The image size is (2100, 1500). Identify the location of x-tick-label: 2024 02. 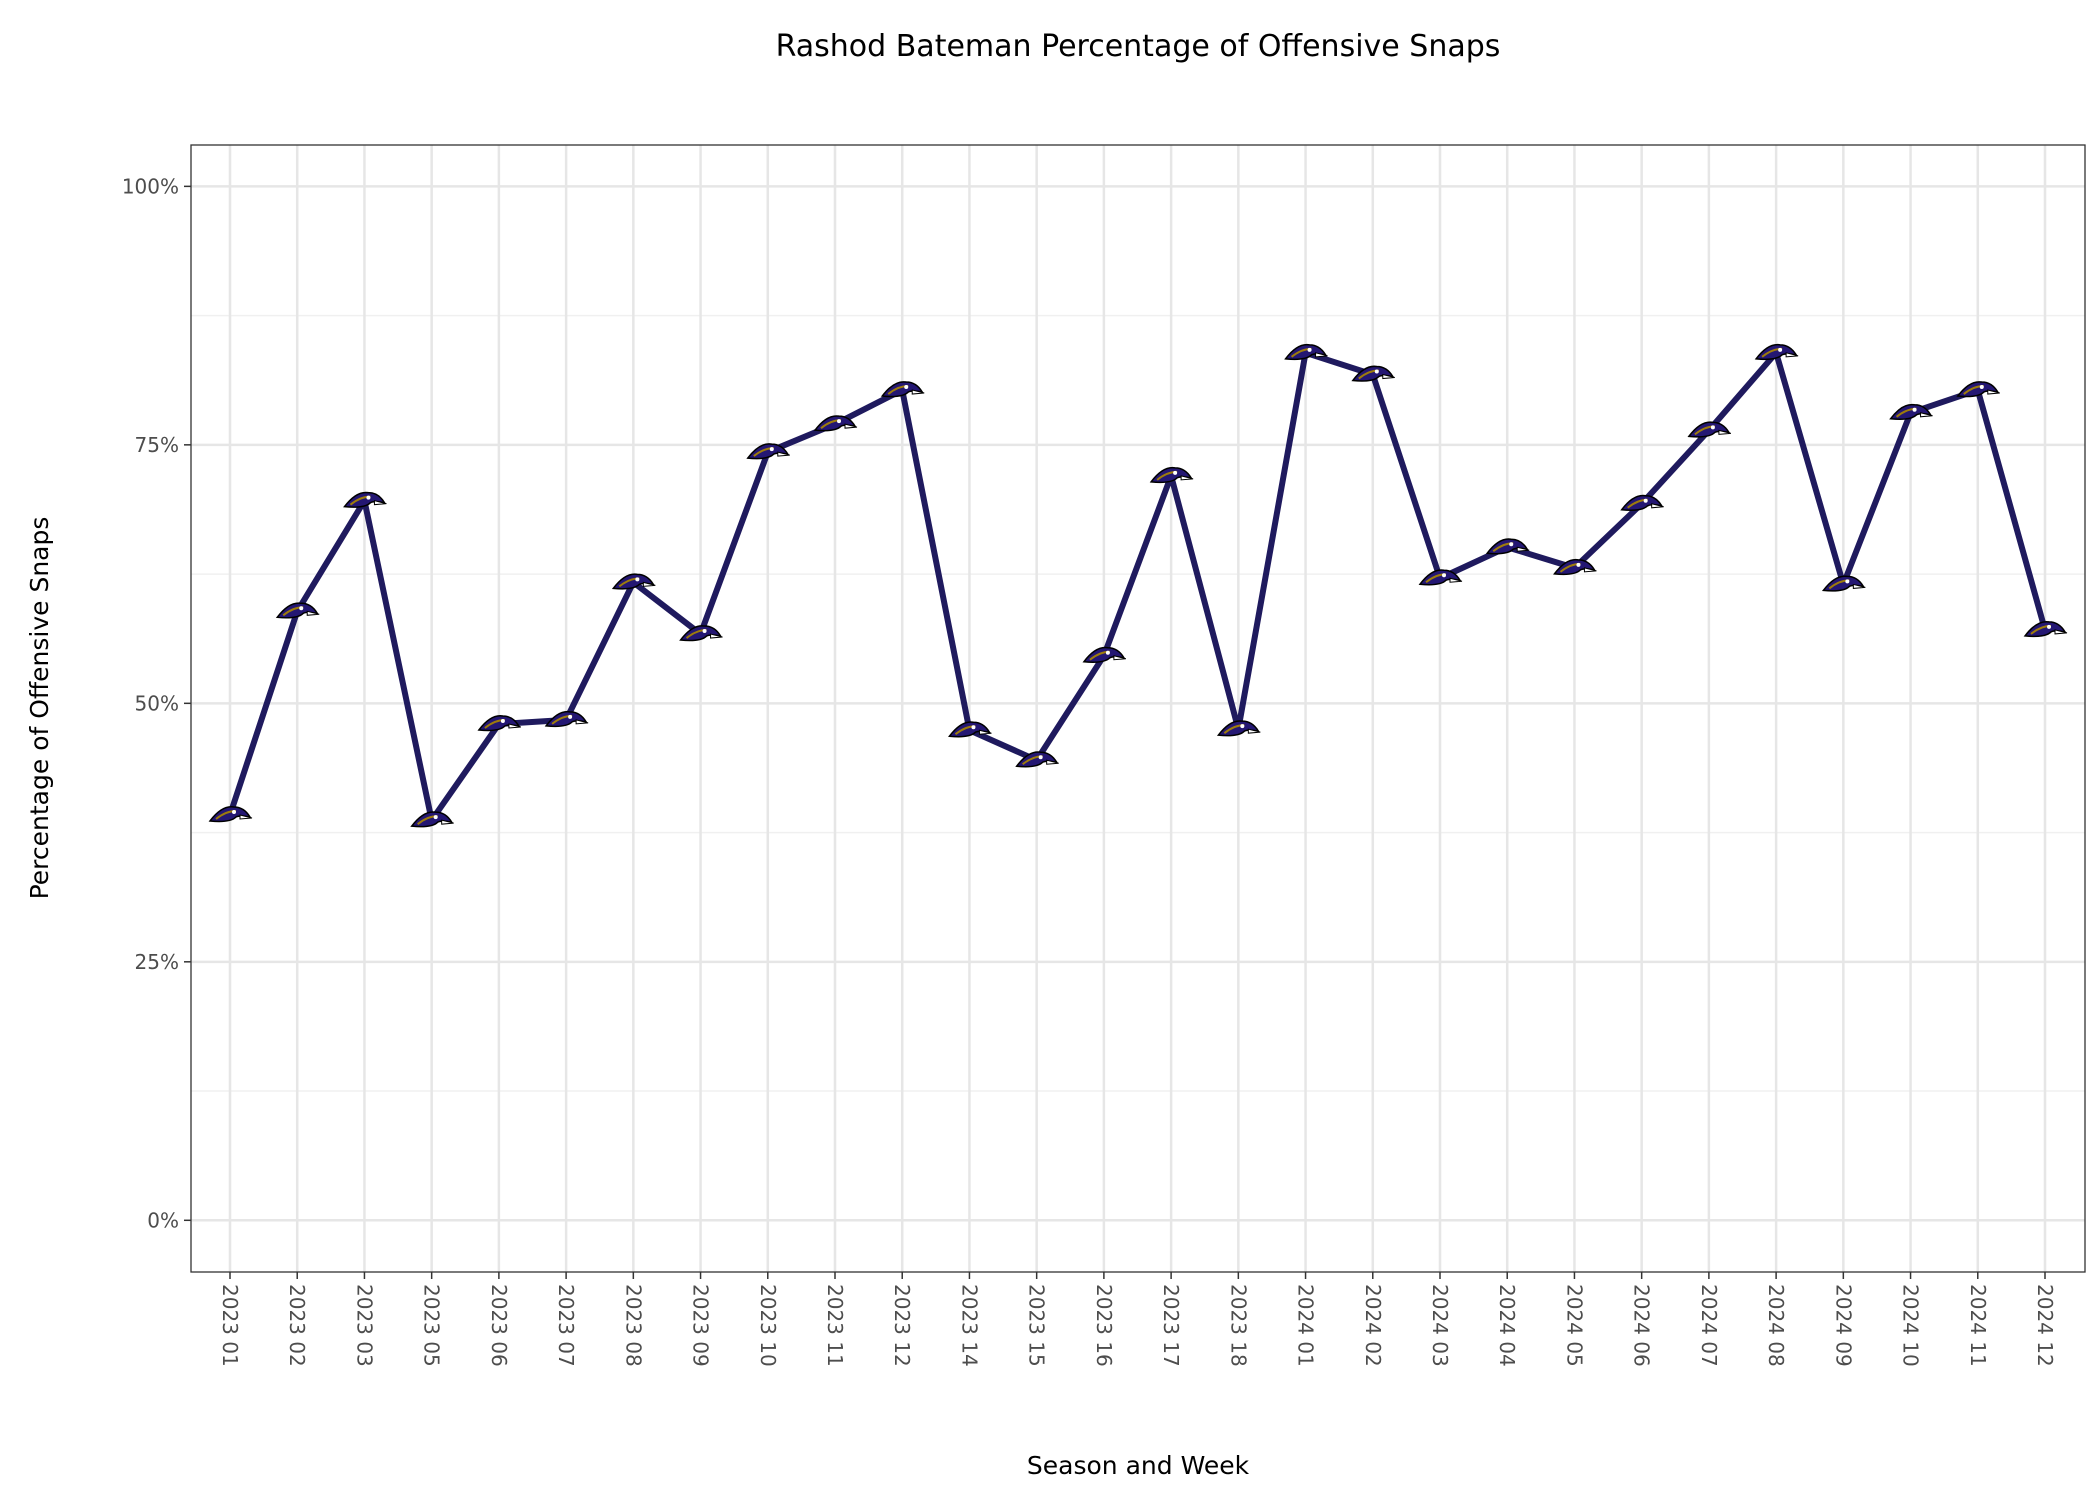
(1373, 1325).